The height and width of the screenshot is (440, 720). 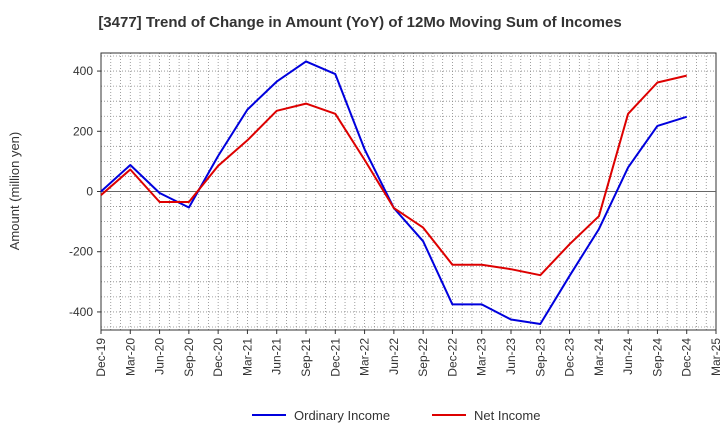 What do you see at coordinates (599, 357) in the screenshot?
I see `x-tick-label: Mar-24` at bounding box center [599, 357].